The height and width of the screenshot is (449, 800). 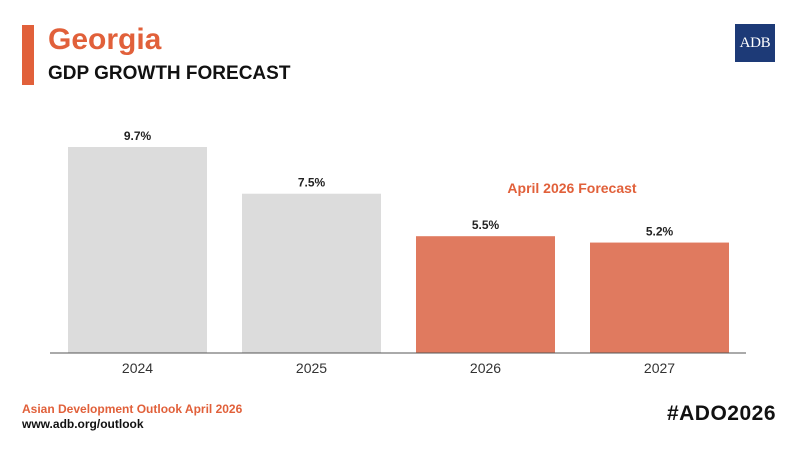 What do you see at coordinates (660, 232) in the screenshot?
I see `value-label-2027: 5.2%` at bounding box center [660, 232].